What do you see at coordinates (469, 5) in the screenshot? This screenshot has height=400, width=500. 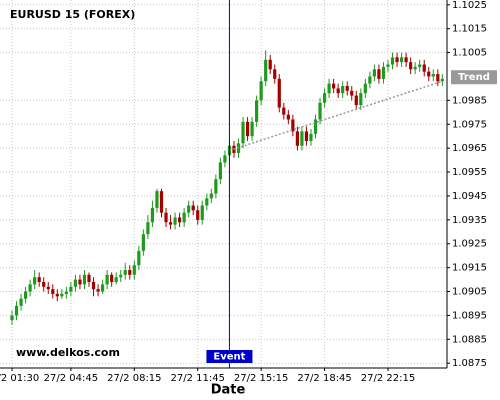 I see `y-tick-label: 1.1025` at bounding box center [469, 5].